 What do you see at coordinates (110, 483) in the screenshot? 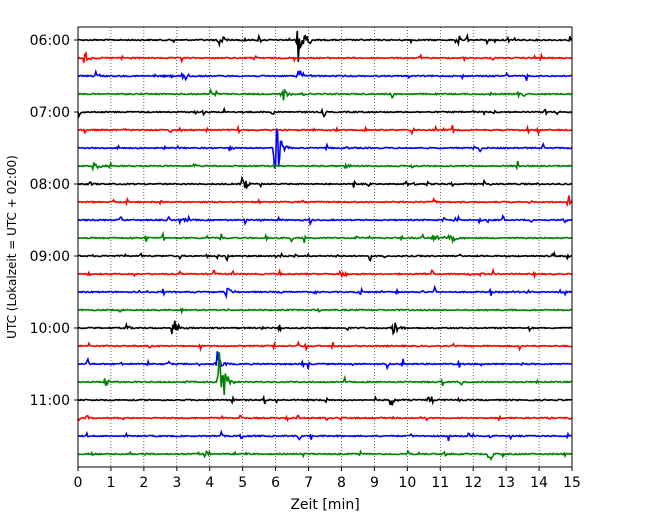
I see `x-tick-label: 1` at bounding box center [110, 483].